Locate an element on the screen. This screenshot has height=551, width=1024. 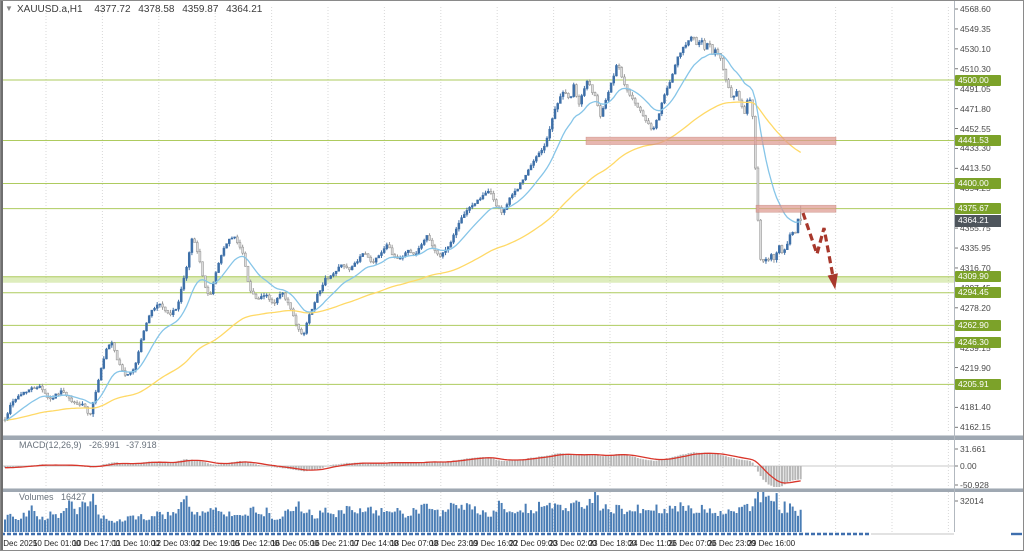
price-level-label: 4262.90 is located at coordinates (978, 325).